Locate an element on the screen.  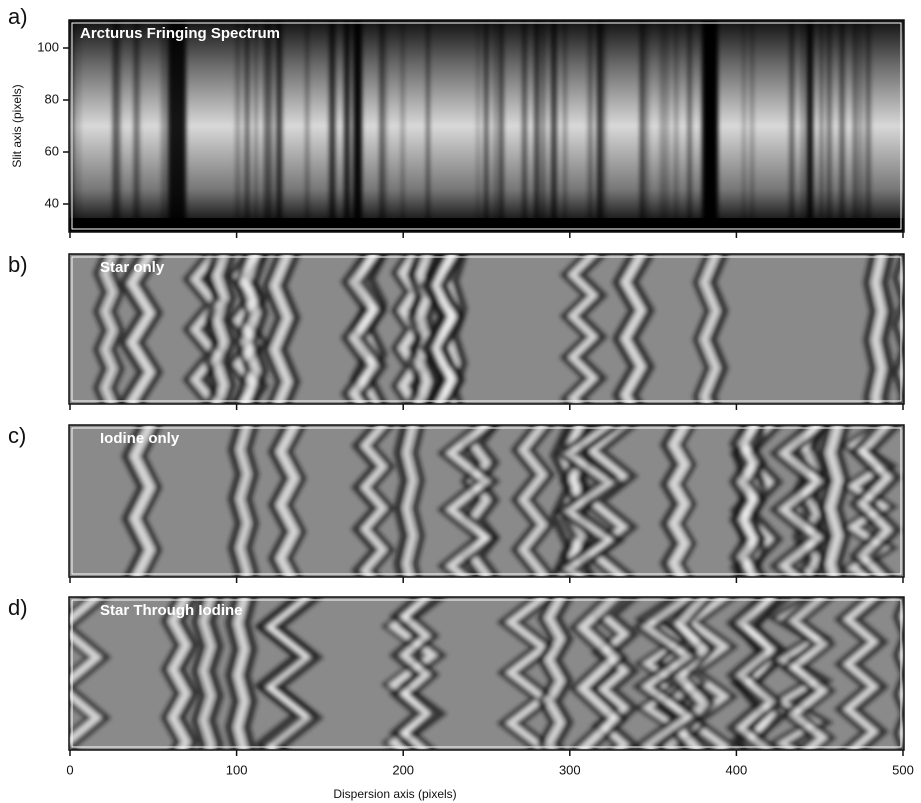
y-axis-label: Slit axis (pixels) is located at coordinates (17, 125).